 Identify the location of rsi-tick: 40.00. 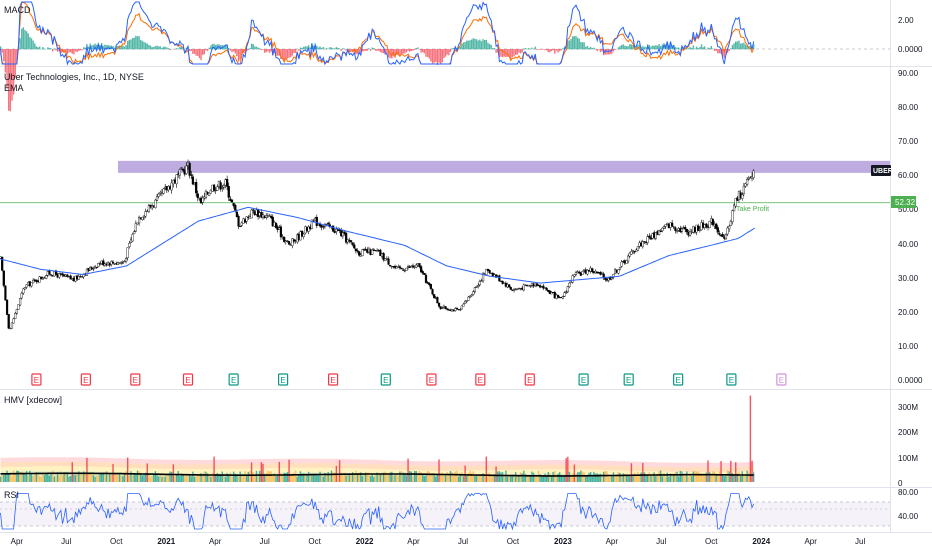
(908, 516).